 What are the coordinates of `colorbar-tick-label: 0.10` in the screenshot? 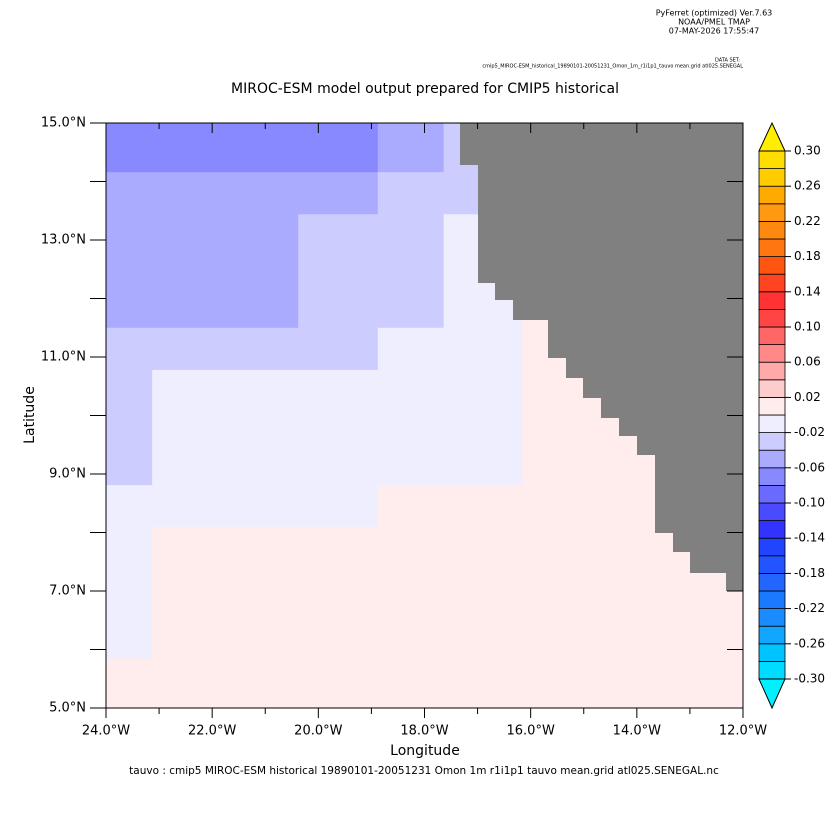 It's located at (807, 327).